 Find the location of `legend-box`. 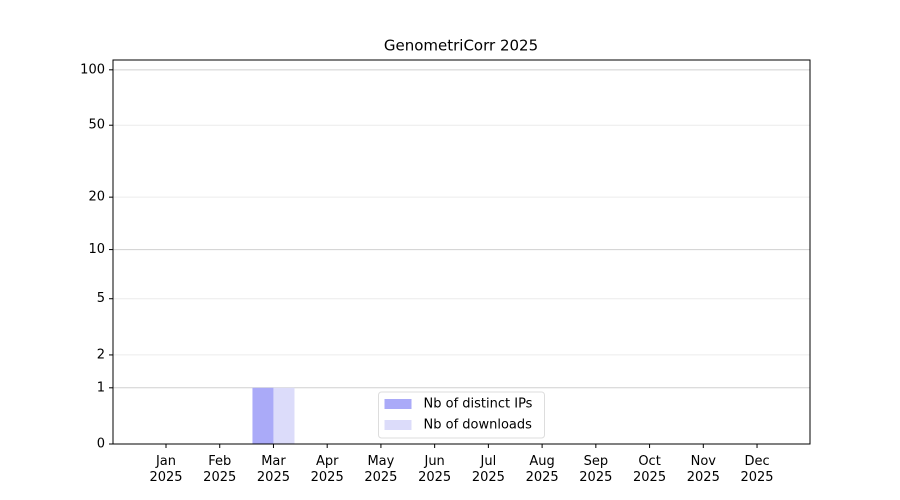

legend-box is located at coordinates (461, 415).